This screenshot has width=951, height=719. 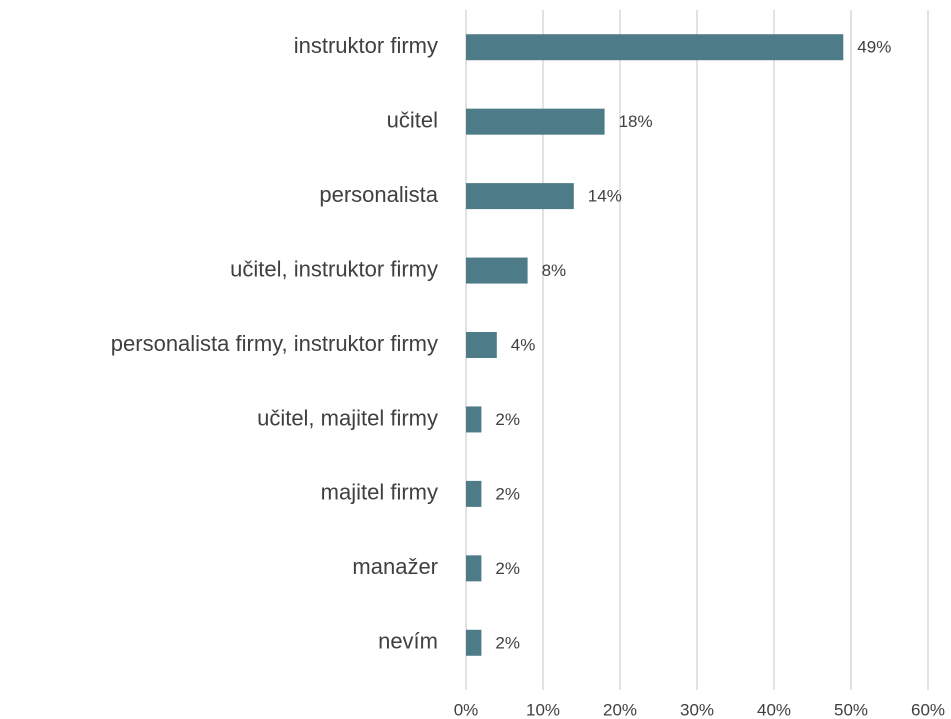 What do you see at coordinates (874, 47) in the screenshot?
I see `value-label: 49%` at bounding box center [874, 47].